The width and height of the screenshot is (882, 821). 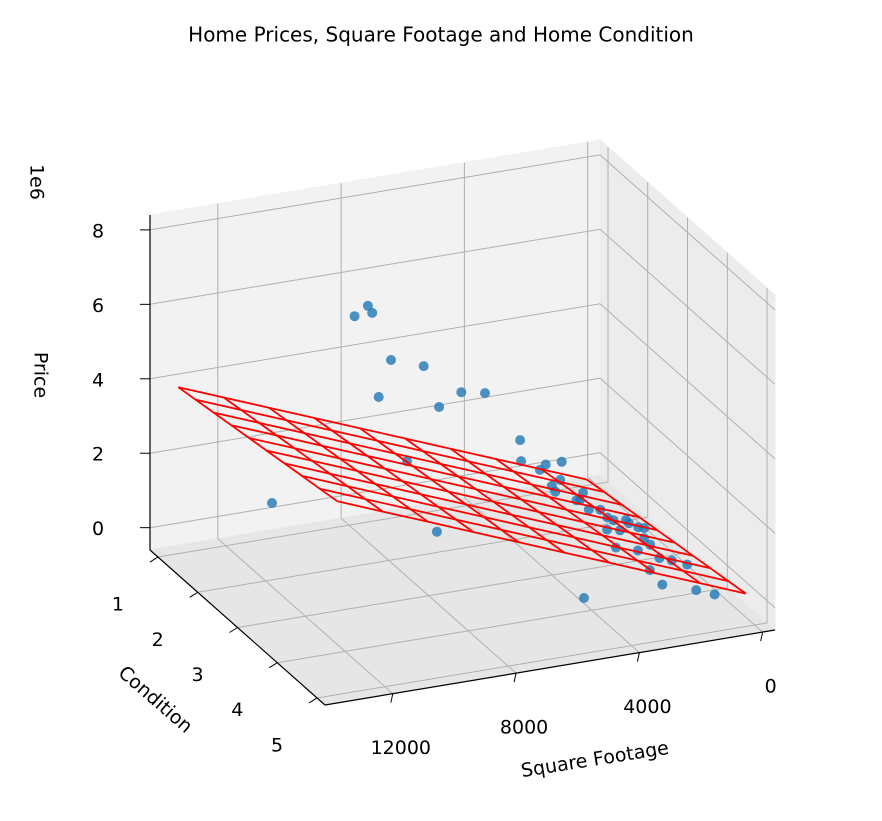 What do you see at coordinates (98, 306) in the screenshot?
I see `z-tick-label: 6` at bounding box center [98, 306].